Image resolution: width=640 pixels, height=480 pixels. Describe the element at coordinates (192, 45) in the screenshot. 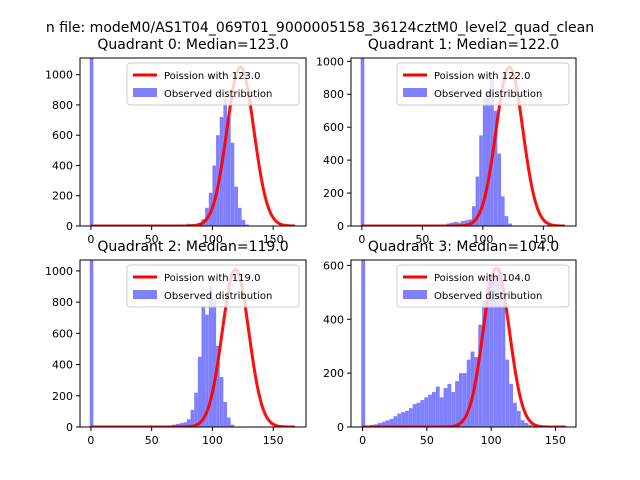

I see `panel-title: Quadrant 0: Median=123.0` at that location.